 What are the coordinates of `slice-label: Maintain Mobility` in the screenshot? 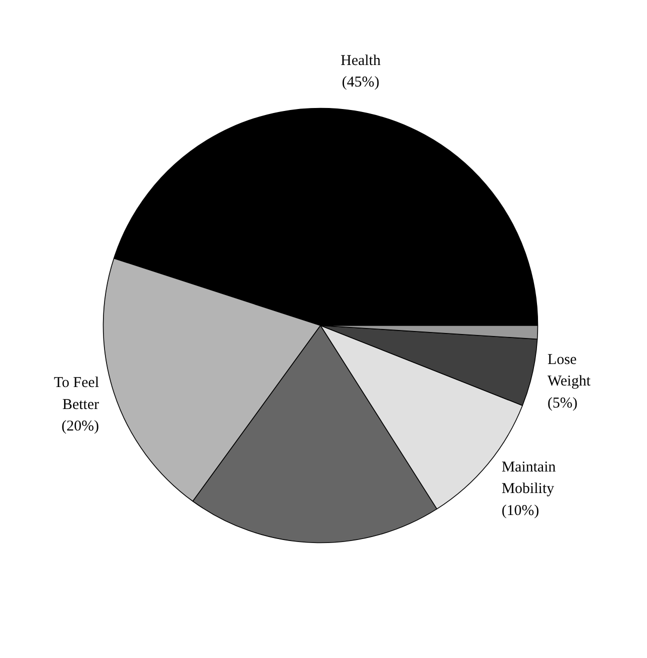 It's located at (529, 478).